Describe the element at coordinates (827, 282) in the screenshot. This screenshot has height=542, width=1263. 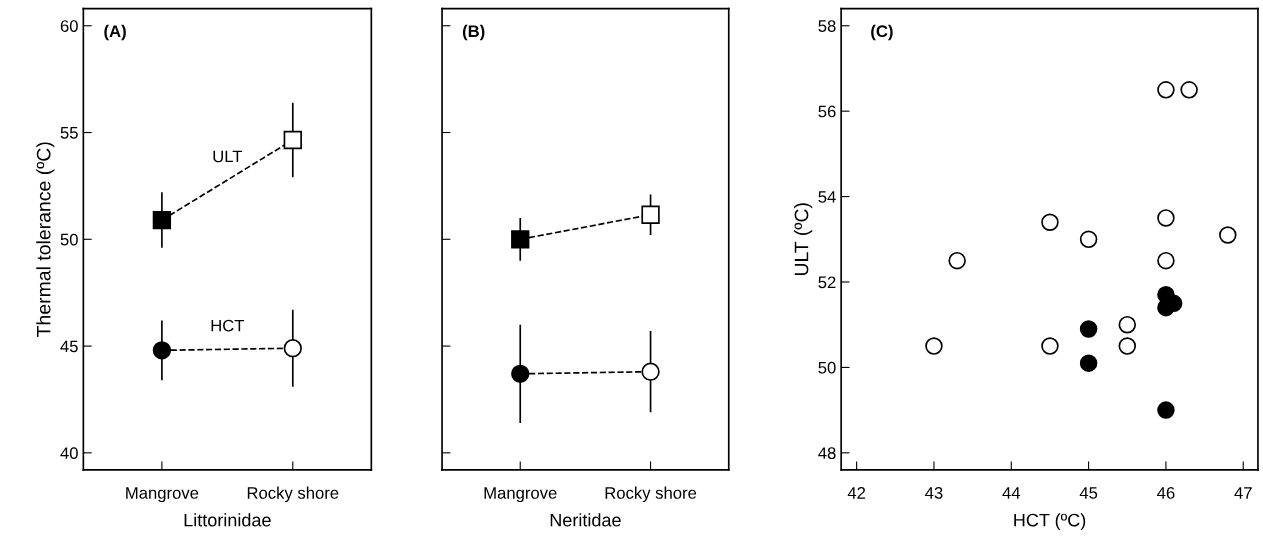
I see `y-tick-label: 52` at that location.